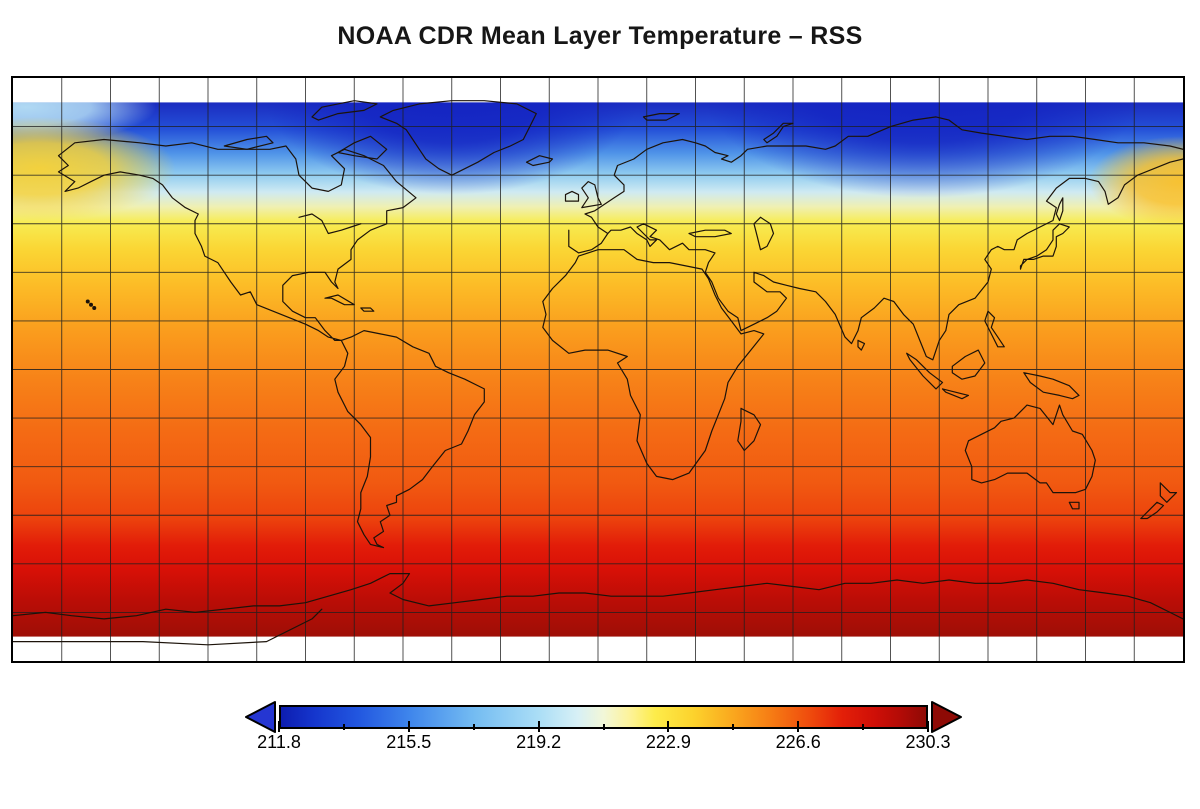 Image resolution: width=1200 pixels, height=809 pixels. What do you see at coordinates (279, 742) in the screenshot?
I see `colorbar-tick-label: 211.8` at bounding box center [279, 742].